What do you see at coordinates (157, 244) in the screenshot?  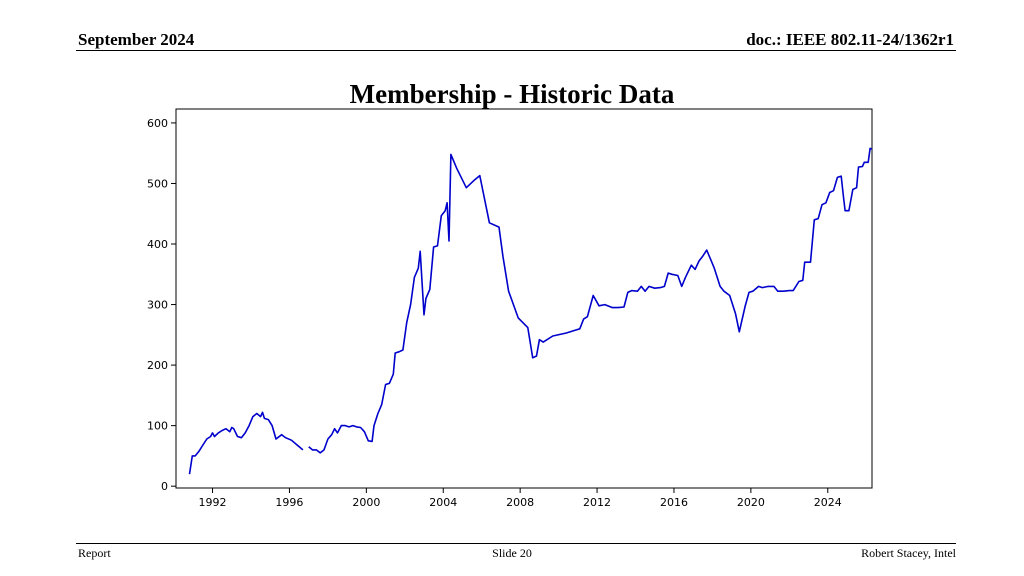 I see `y-tick-label: 400` at bounding box center [157, 244].